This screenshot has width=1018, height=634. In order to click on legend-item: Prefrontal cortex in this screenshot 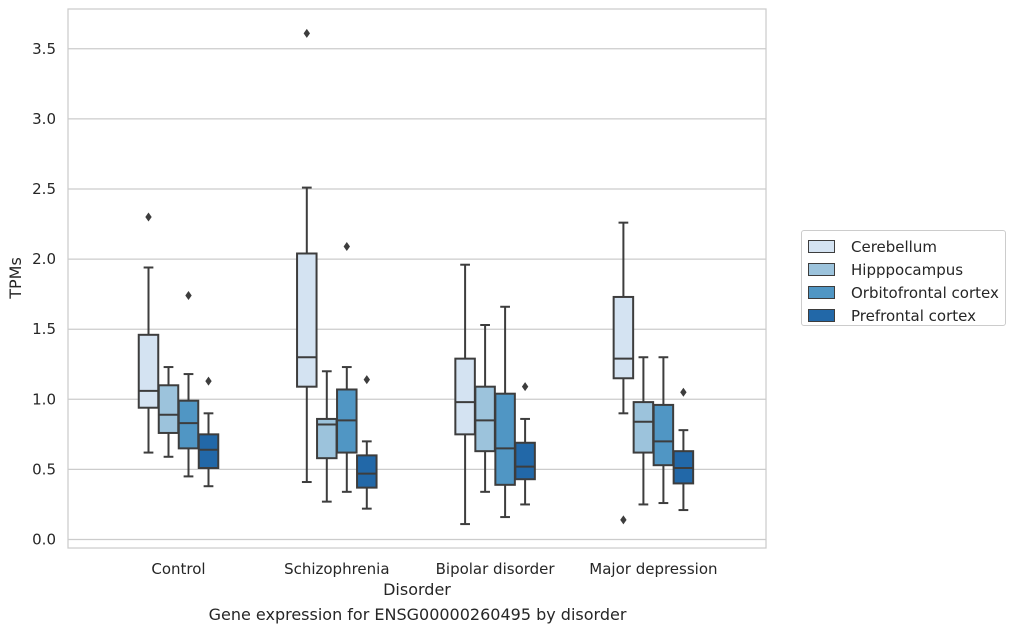, I will do `click(906, 315)`.